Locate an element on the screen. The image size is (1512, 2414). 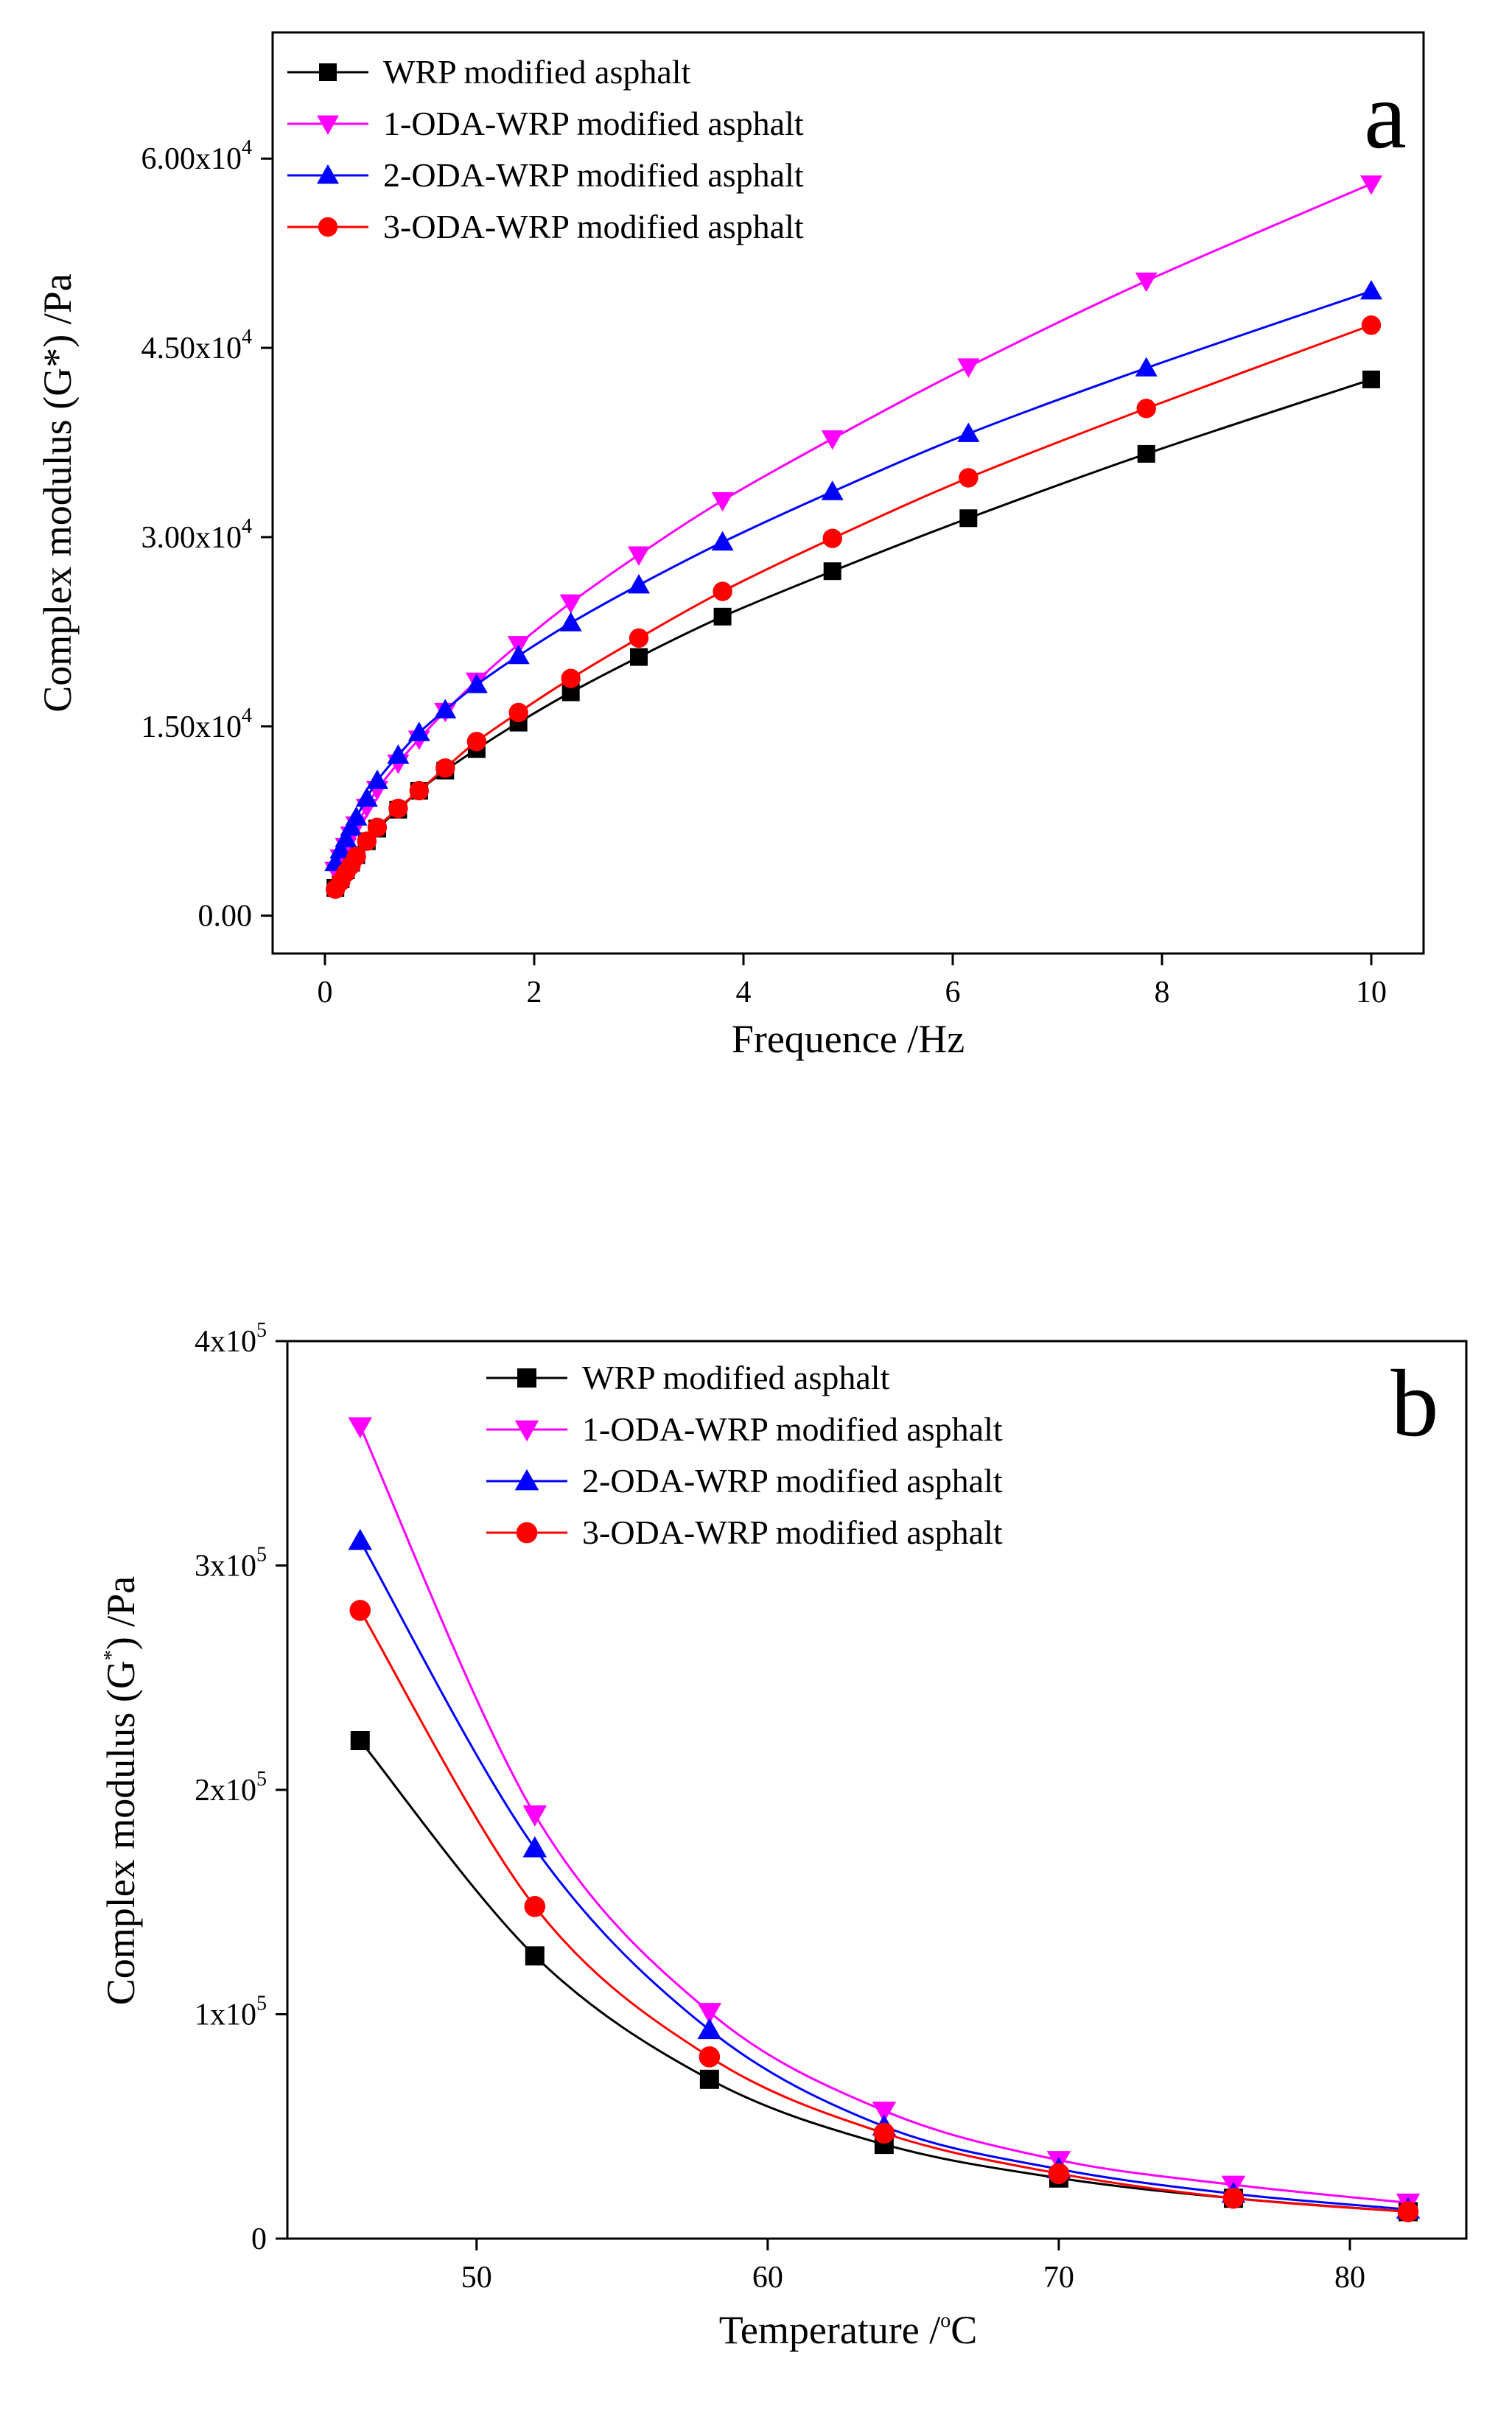
y-axis-title-b-main: Complex modulus (G is located at coordinates (121, 1832).